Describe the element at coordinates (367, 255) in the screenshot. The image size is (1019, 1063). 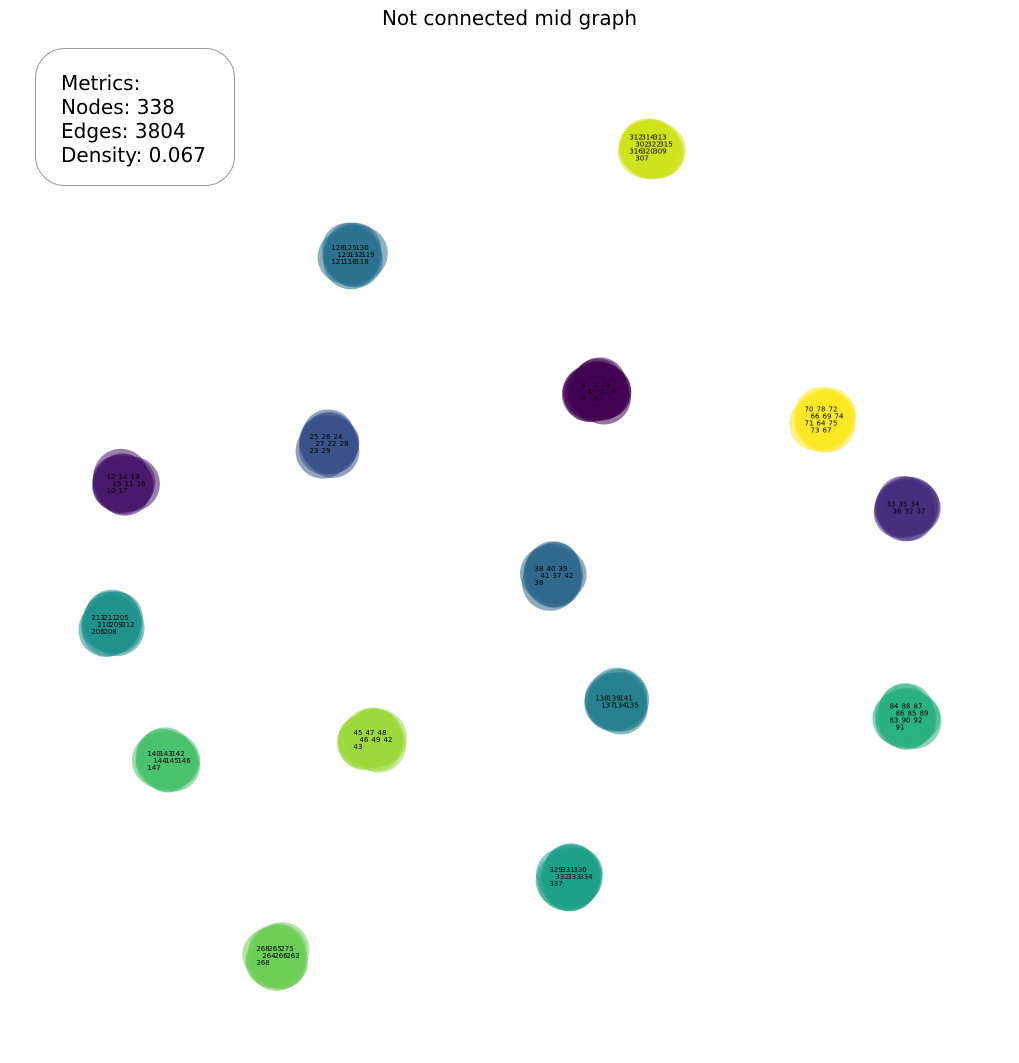
I see `node-label: 119` at that location.